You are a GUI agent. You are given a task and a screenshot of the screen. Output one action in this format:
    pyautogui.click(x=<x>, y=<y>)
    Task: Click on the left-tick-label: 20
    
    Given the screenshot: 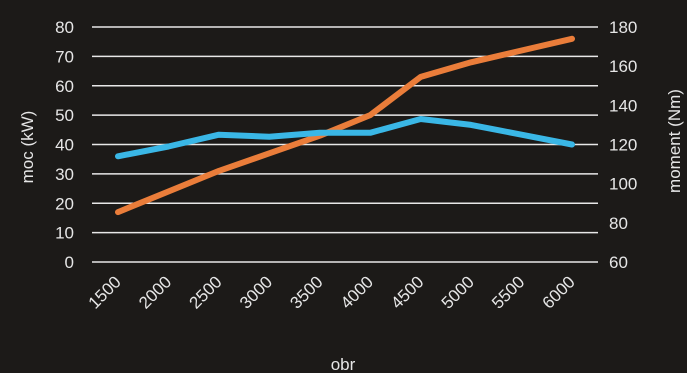 What is the action you would take?
    pyautogui.click(x=64, y=203)
    